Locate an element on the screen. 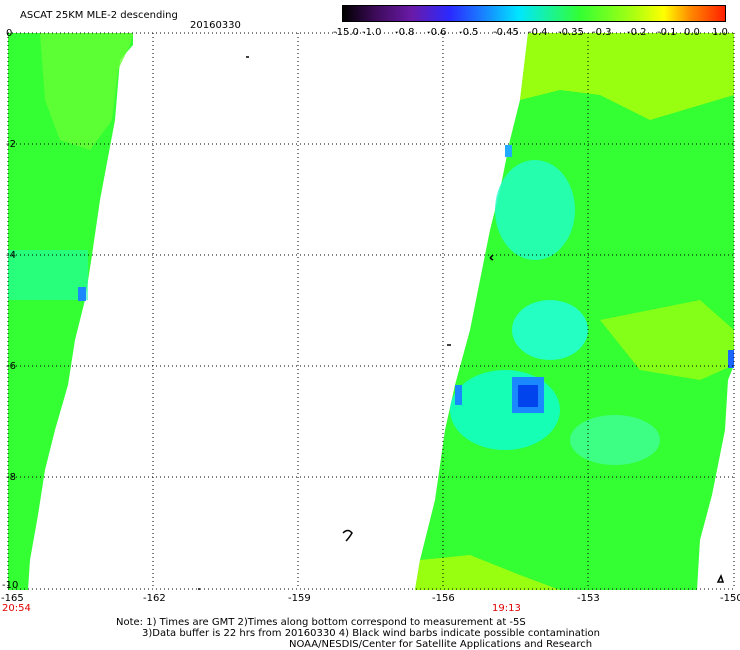 This screenshot has width=740, height=650. right-swath-yellowgreen-bottom is located at coordinates (487, 572).